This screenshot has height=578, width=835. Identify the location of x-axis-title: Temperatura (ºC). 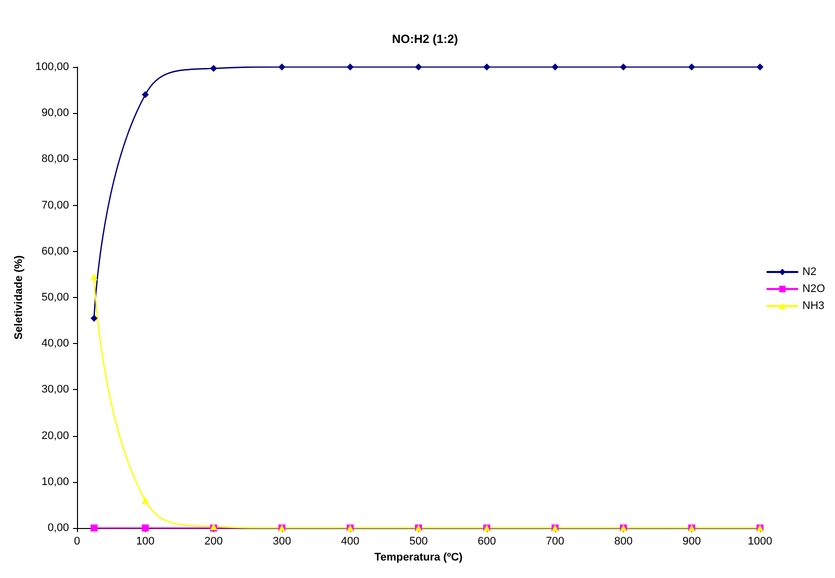
(418, 557).